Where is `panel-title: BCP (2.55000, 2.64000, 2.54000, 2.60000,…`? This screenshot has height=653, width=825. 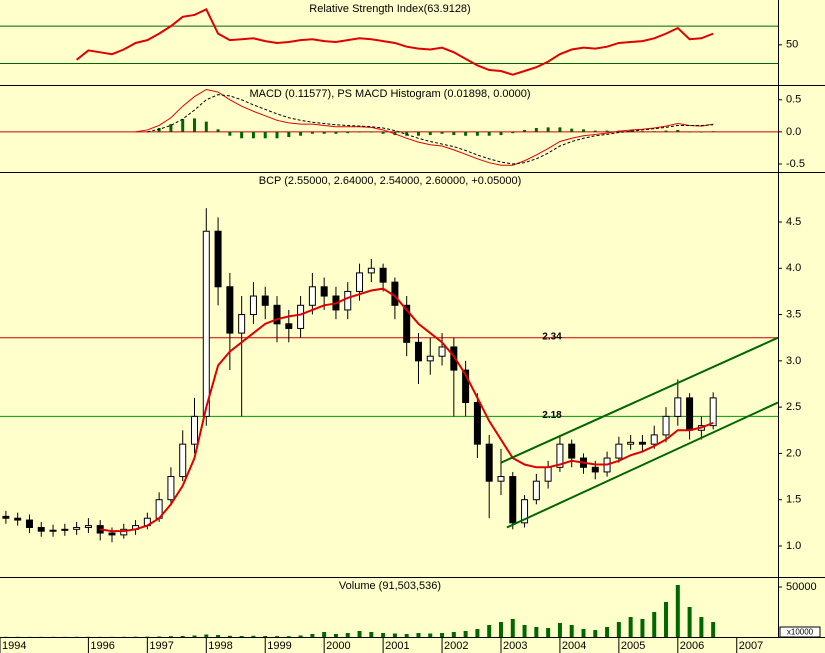 panel-title: BCP (2.55000, 2.64000, 2.54000, 2.60000,… is located at coordinates (390, 181).